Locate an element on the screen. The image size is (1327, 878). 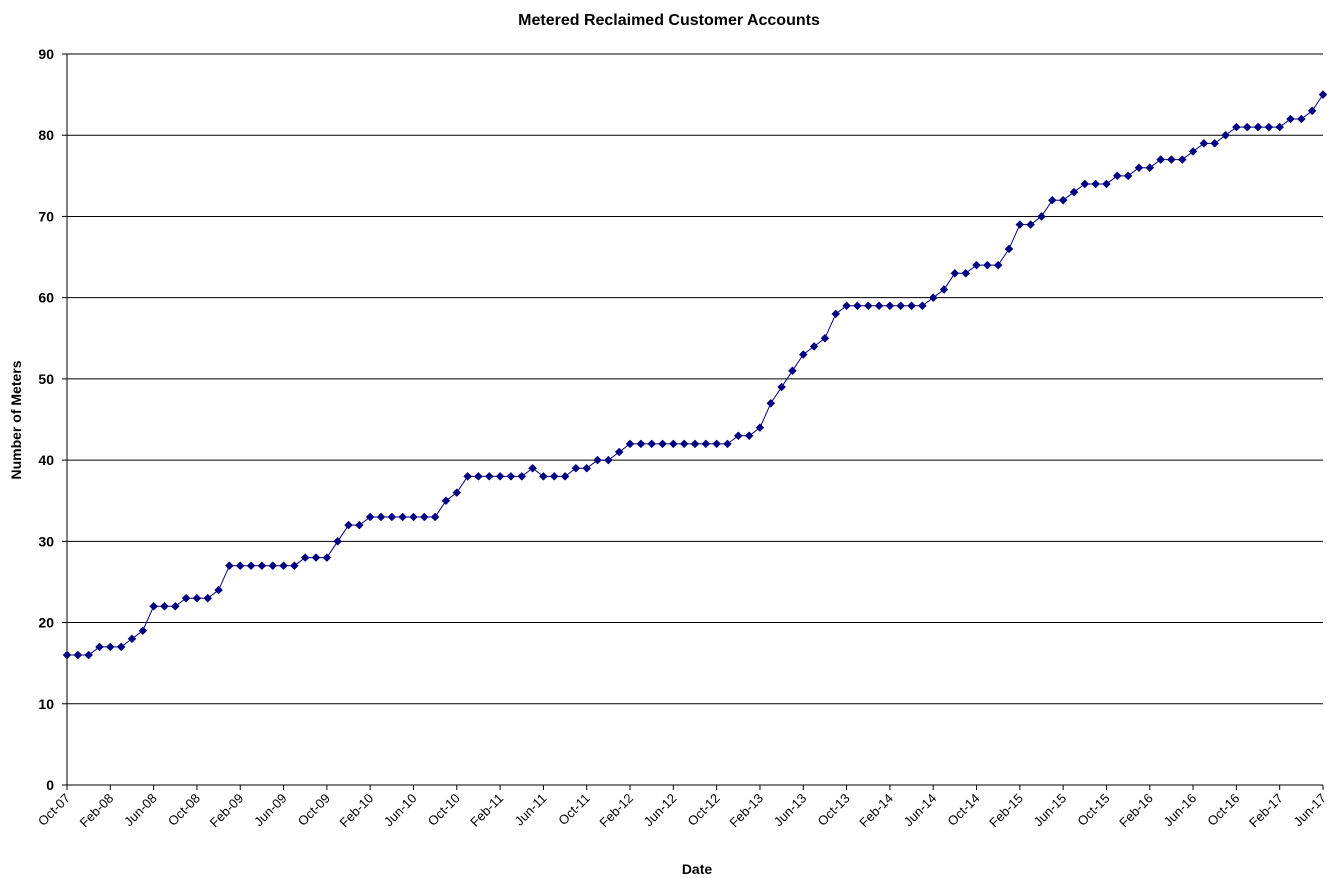
y-tick-label: 40 is located at coordinates (46, 460).